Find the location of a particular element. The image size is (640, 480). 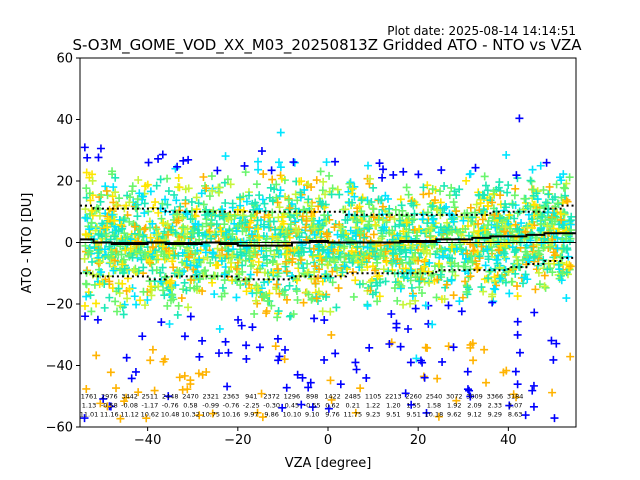

bin-stat-label: -0.76 is located at coordinates (170, 405).